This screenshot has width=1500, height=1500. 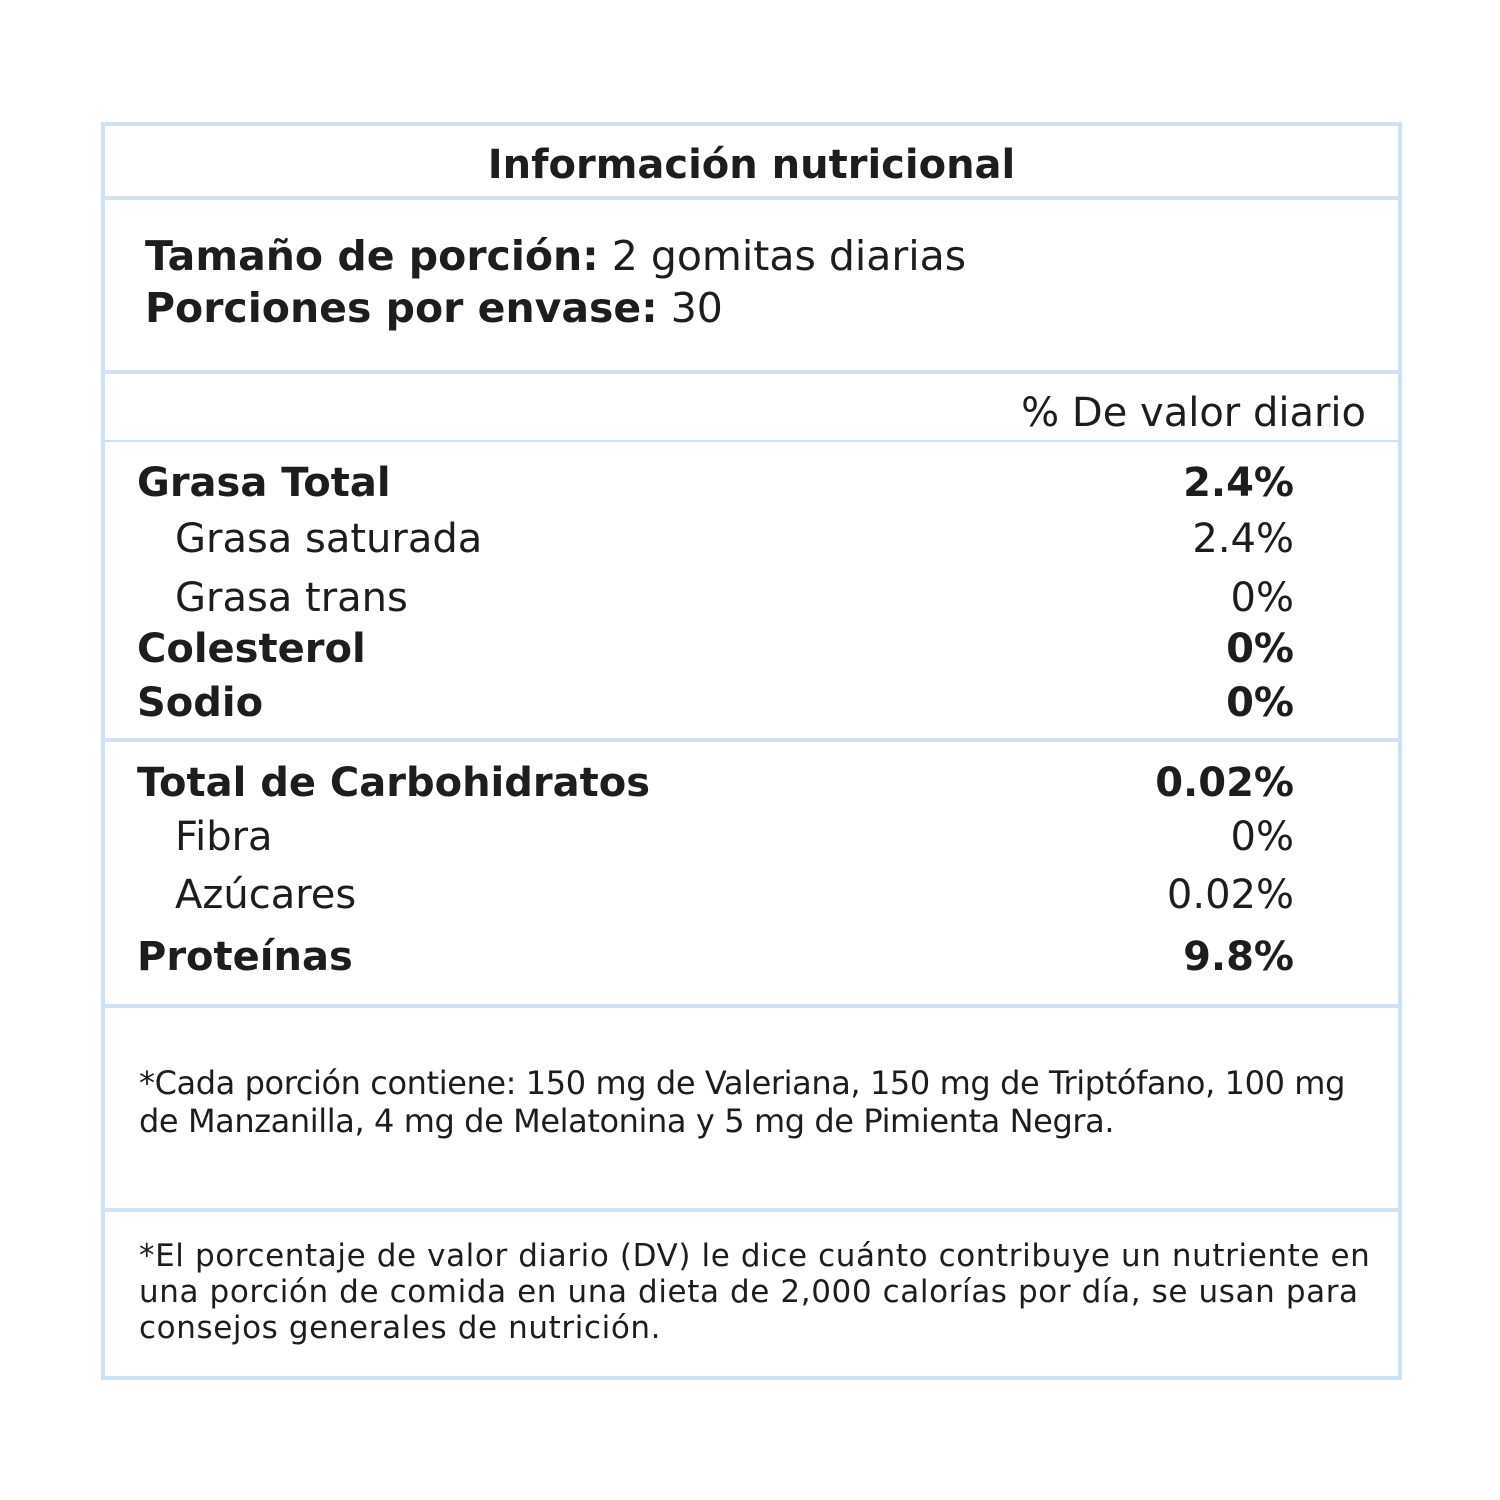 I want to click on nutrient-value-fiber: 0%, so click(x=1262, y=837).